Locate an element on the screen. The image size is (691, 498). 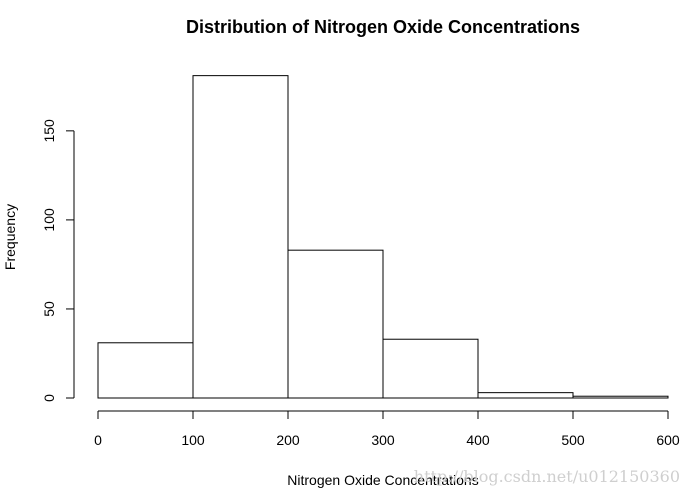
watermark-text: http://blog.csdn.net/u012150360 is located at coordinates (547, 476).